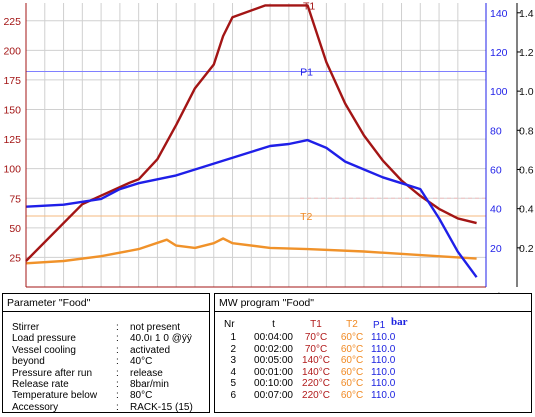 The height and width of the screenshot is (417, 535). Describe the element at coordinates (15, 258) in the screenshot. I see `left-tick-label: 25` at that location.